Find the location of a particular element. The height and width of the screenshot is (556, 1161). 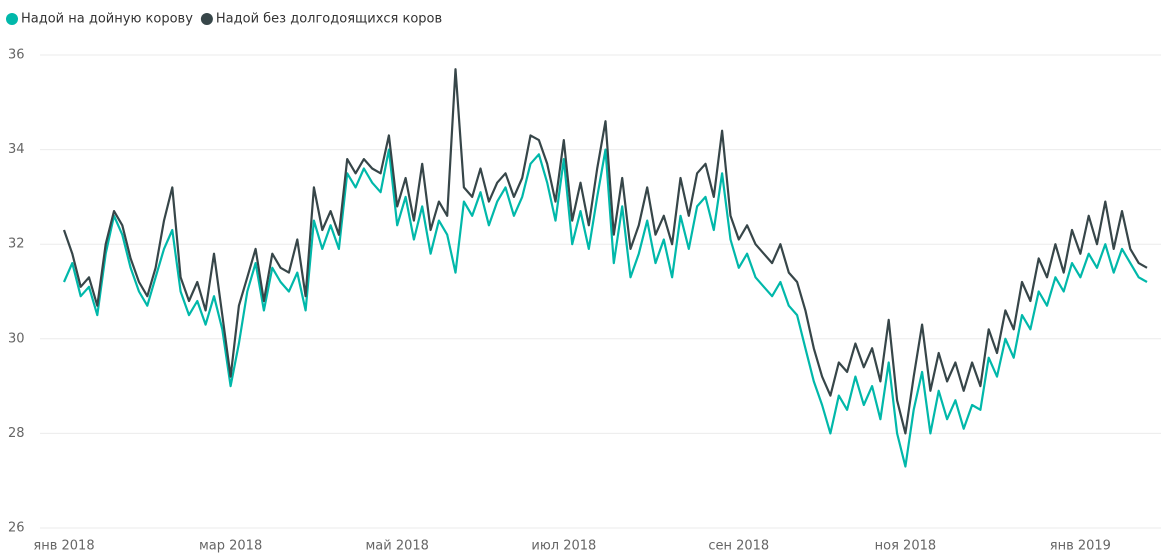

x-tick-label: июл 2018 is located at coordinates (563, 546).